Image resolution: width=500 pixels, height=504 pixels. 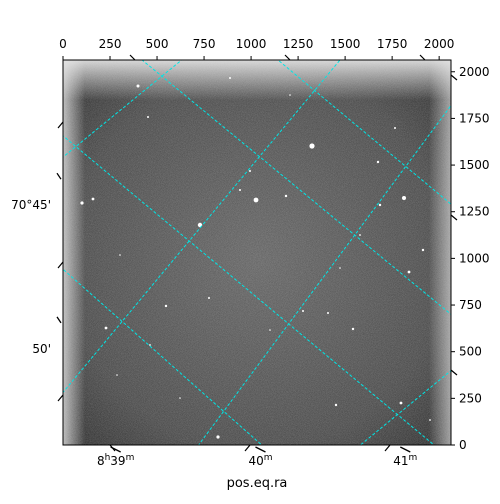 I want to click on left-tick-label: 70°45', so click(x=31, y=205).